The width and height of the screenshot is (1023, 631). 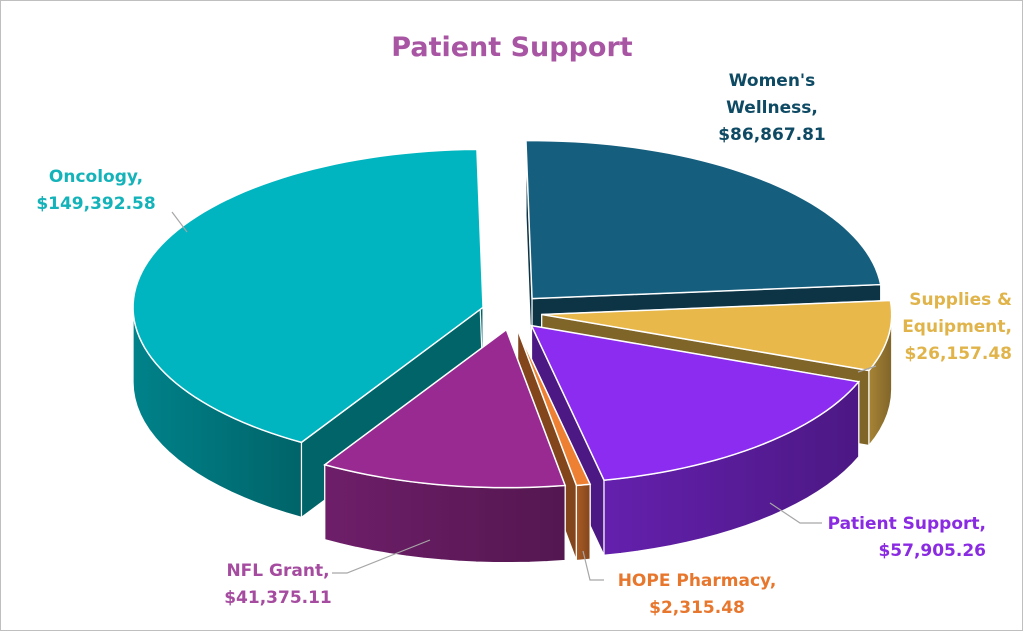 What do you see at coordinates (695, 403) in the screenshot?
I see `slice-top-patient-support` at bounding box center [695, 403].